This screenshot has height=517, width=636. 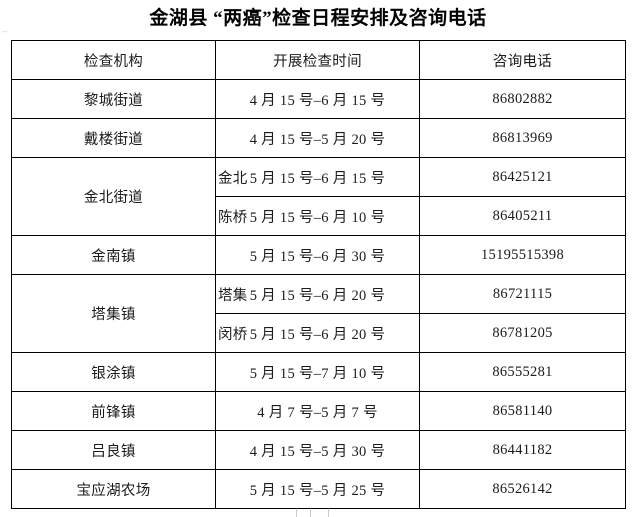 I want to click on cell-phone: 86555281, so click(x=523, y=372).